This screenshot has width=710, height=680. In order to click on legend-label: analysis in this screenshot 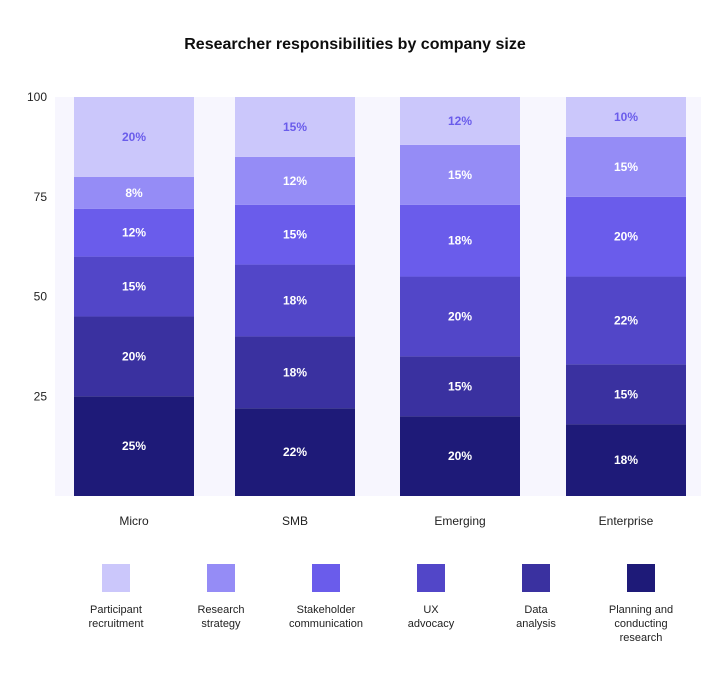, I will do `click(536, 624)`.